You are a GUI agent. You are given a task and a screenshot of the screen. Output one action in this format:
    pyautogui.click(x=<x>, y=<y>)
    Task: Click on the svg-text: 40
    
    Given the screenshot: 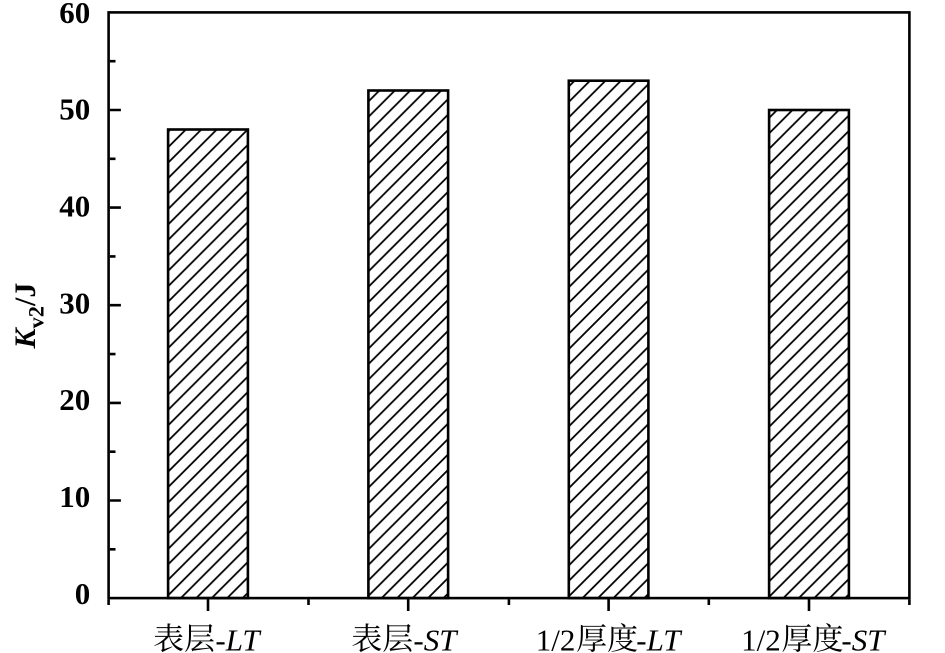 What is the action you would take?
    pyautogui.click(x=74, y=206)
    